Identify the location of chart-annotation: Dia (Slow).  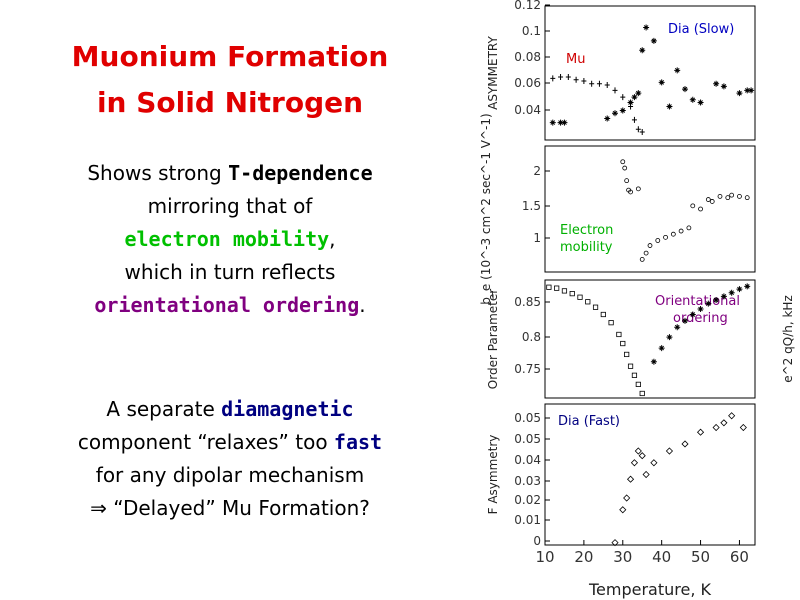
(701, 29).